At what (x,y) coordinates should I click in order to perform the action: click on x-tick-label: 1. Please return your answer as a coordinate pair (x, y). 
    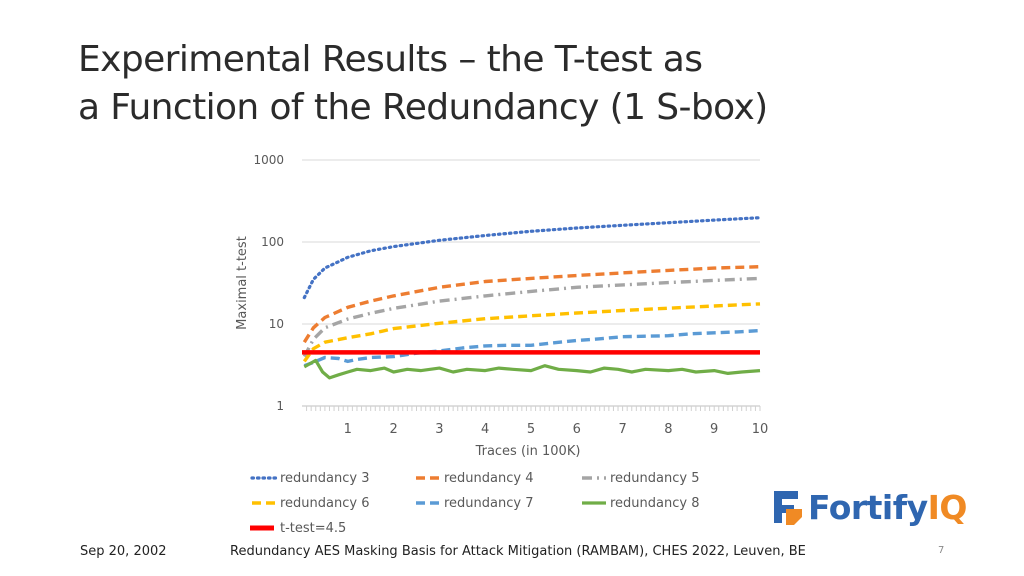
    Looking at the image, I should click on (348, 429).